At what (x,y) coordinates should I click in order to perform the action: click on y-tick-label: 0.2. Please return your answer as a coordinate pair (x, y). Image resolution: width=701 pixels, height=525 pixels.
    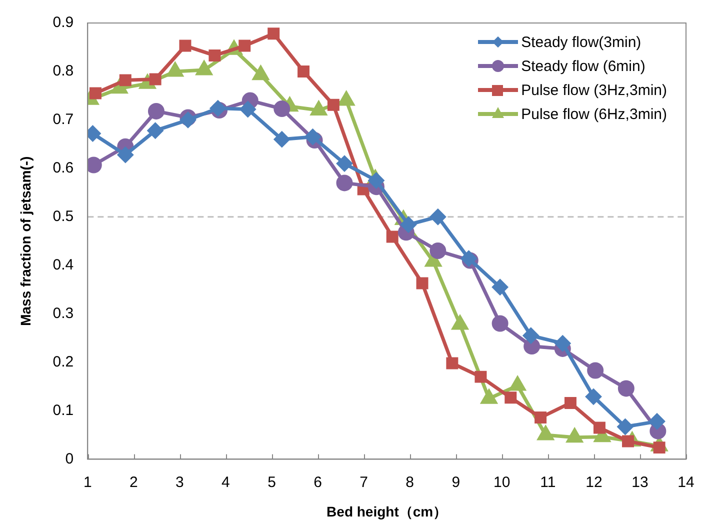
    Looking at the image, I should click on (63, 361).